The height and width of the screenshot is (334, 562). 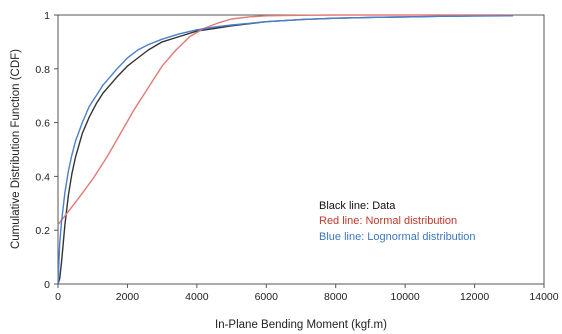 What do you see at coordinates (336, 297) in the screenshot?
I see `x-tick-label: 8000` at bounding box center [336, 297].